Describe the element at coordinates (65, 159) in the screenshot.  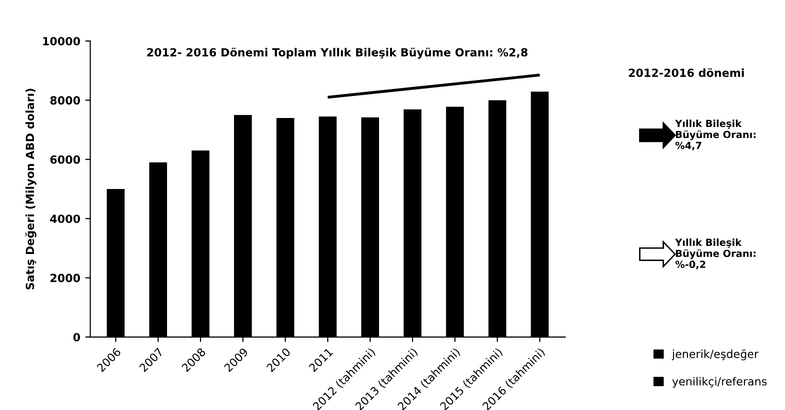
I see `y-tick-label: 6000` at that location.